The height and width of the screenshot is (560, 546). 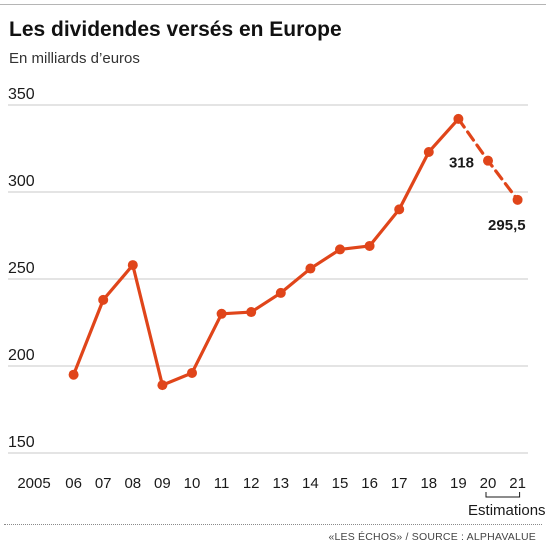 What do you see at coordinates (33, 483) in the screenshot?
I see `x-tick-label: 2005` at bounding box center [33, 483].